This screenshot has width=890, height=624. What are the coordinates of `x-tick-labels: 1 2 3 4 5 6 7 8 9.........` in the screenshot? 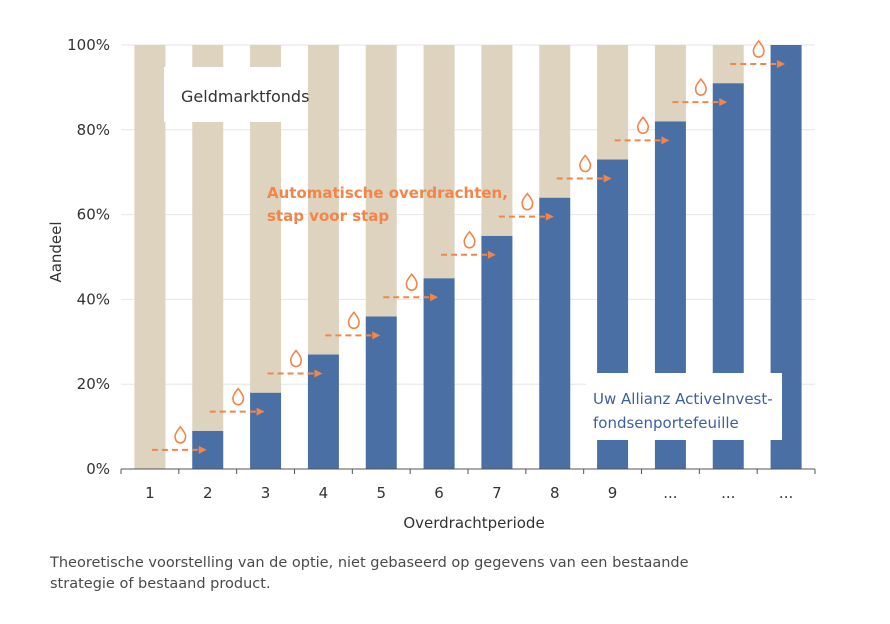 It's located at (468, 485).